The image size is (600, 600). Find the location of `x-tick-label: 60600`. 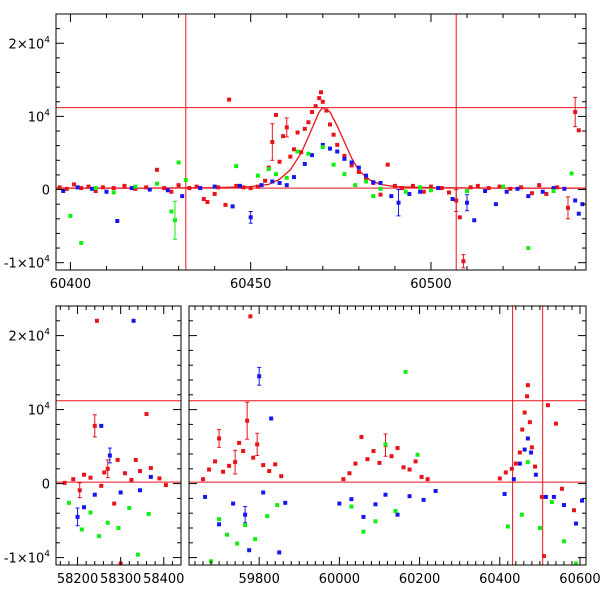

x-tick-label: 60600 is located at coordinates (579, 579).